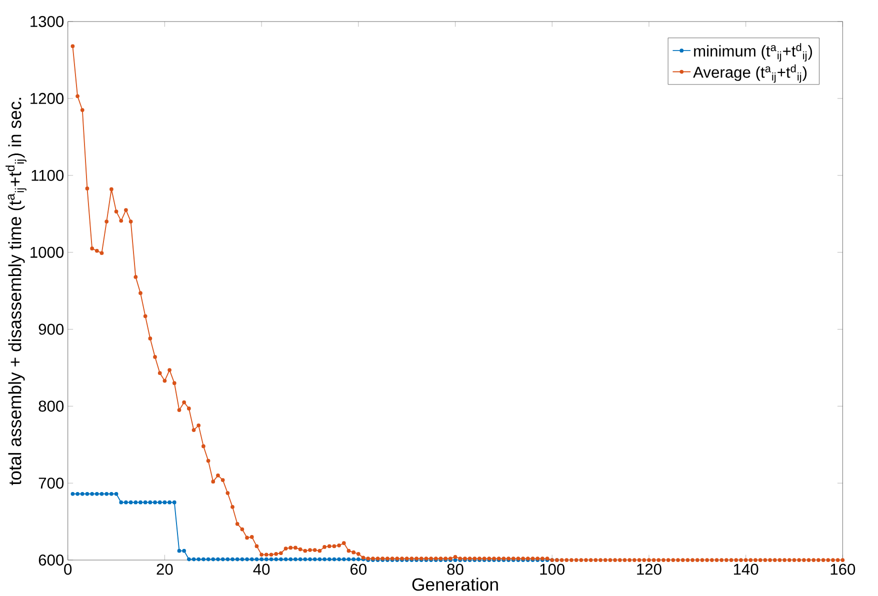  I want to click on y-tick-label: 600, so click(51, 560).